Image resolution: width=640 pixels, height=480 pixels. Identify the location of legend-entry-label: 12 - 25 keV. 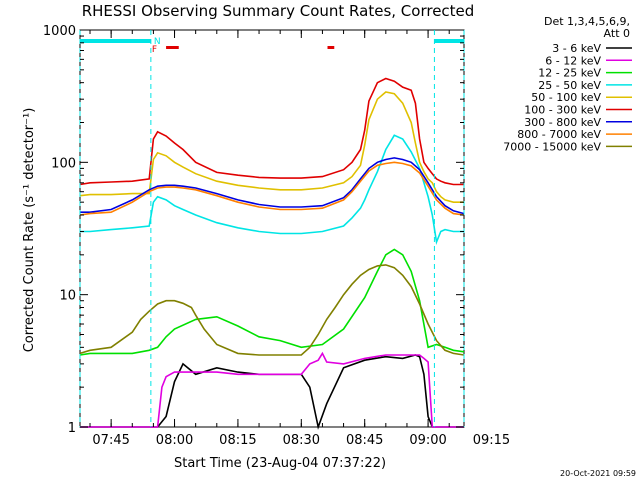
(569, 73).